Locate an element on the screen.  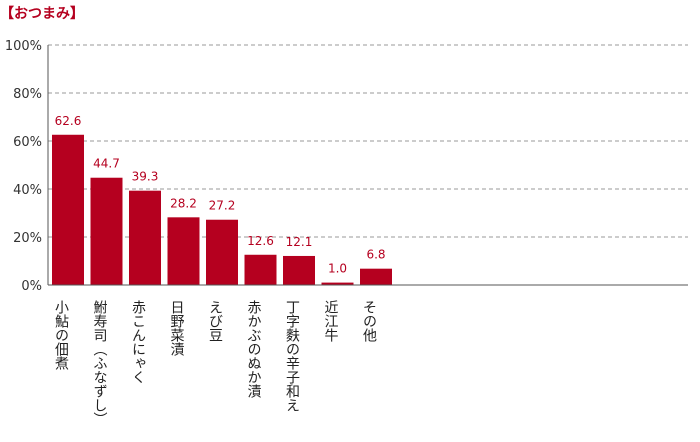
data-label: 6.8 is located at coordinates (375, 255).